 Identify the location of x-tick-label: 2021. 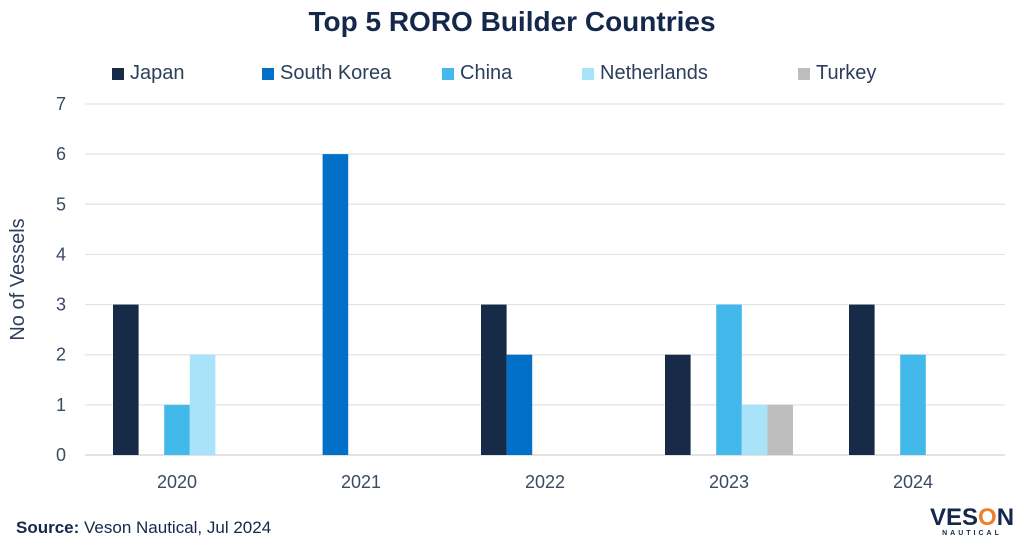
(361, 482).